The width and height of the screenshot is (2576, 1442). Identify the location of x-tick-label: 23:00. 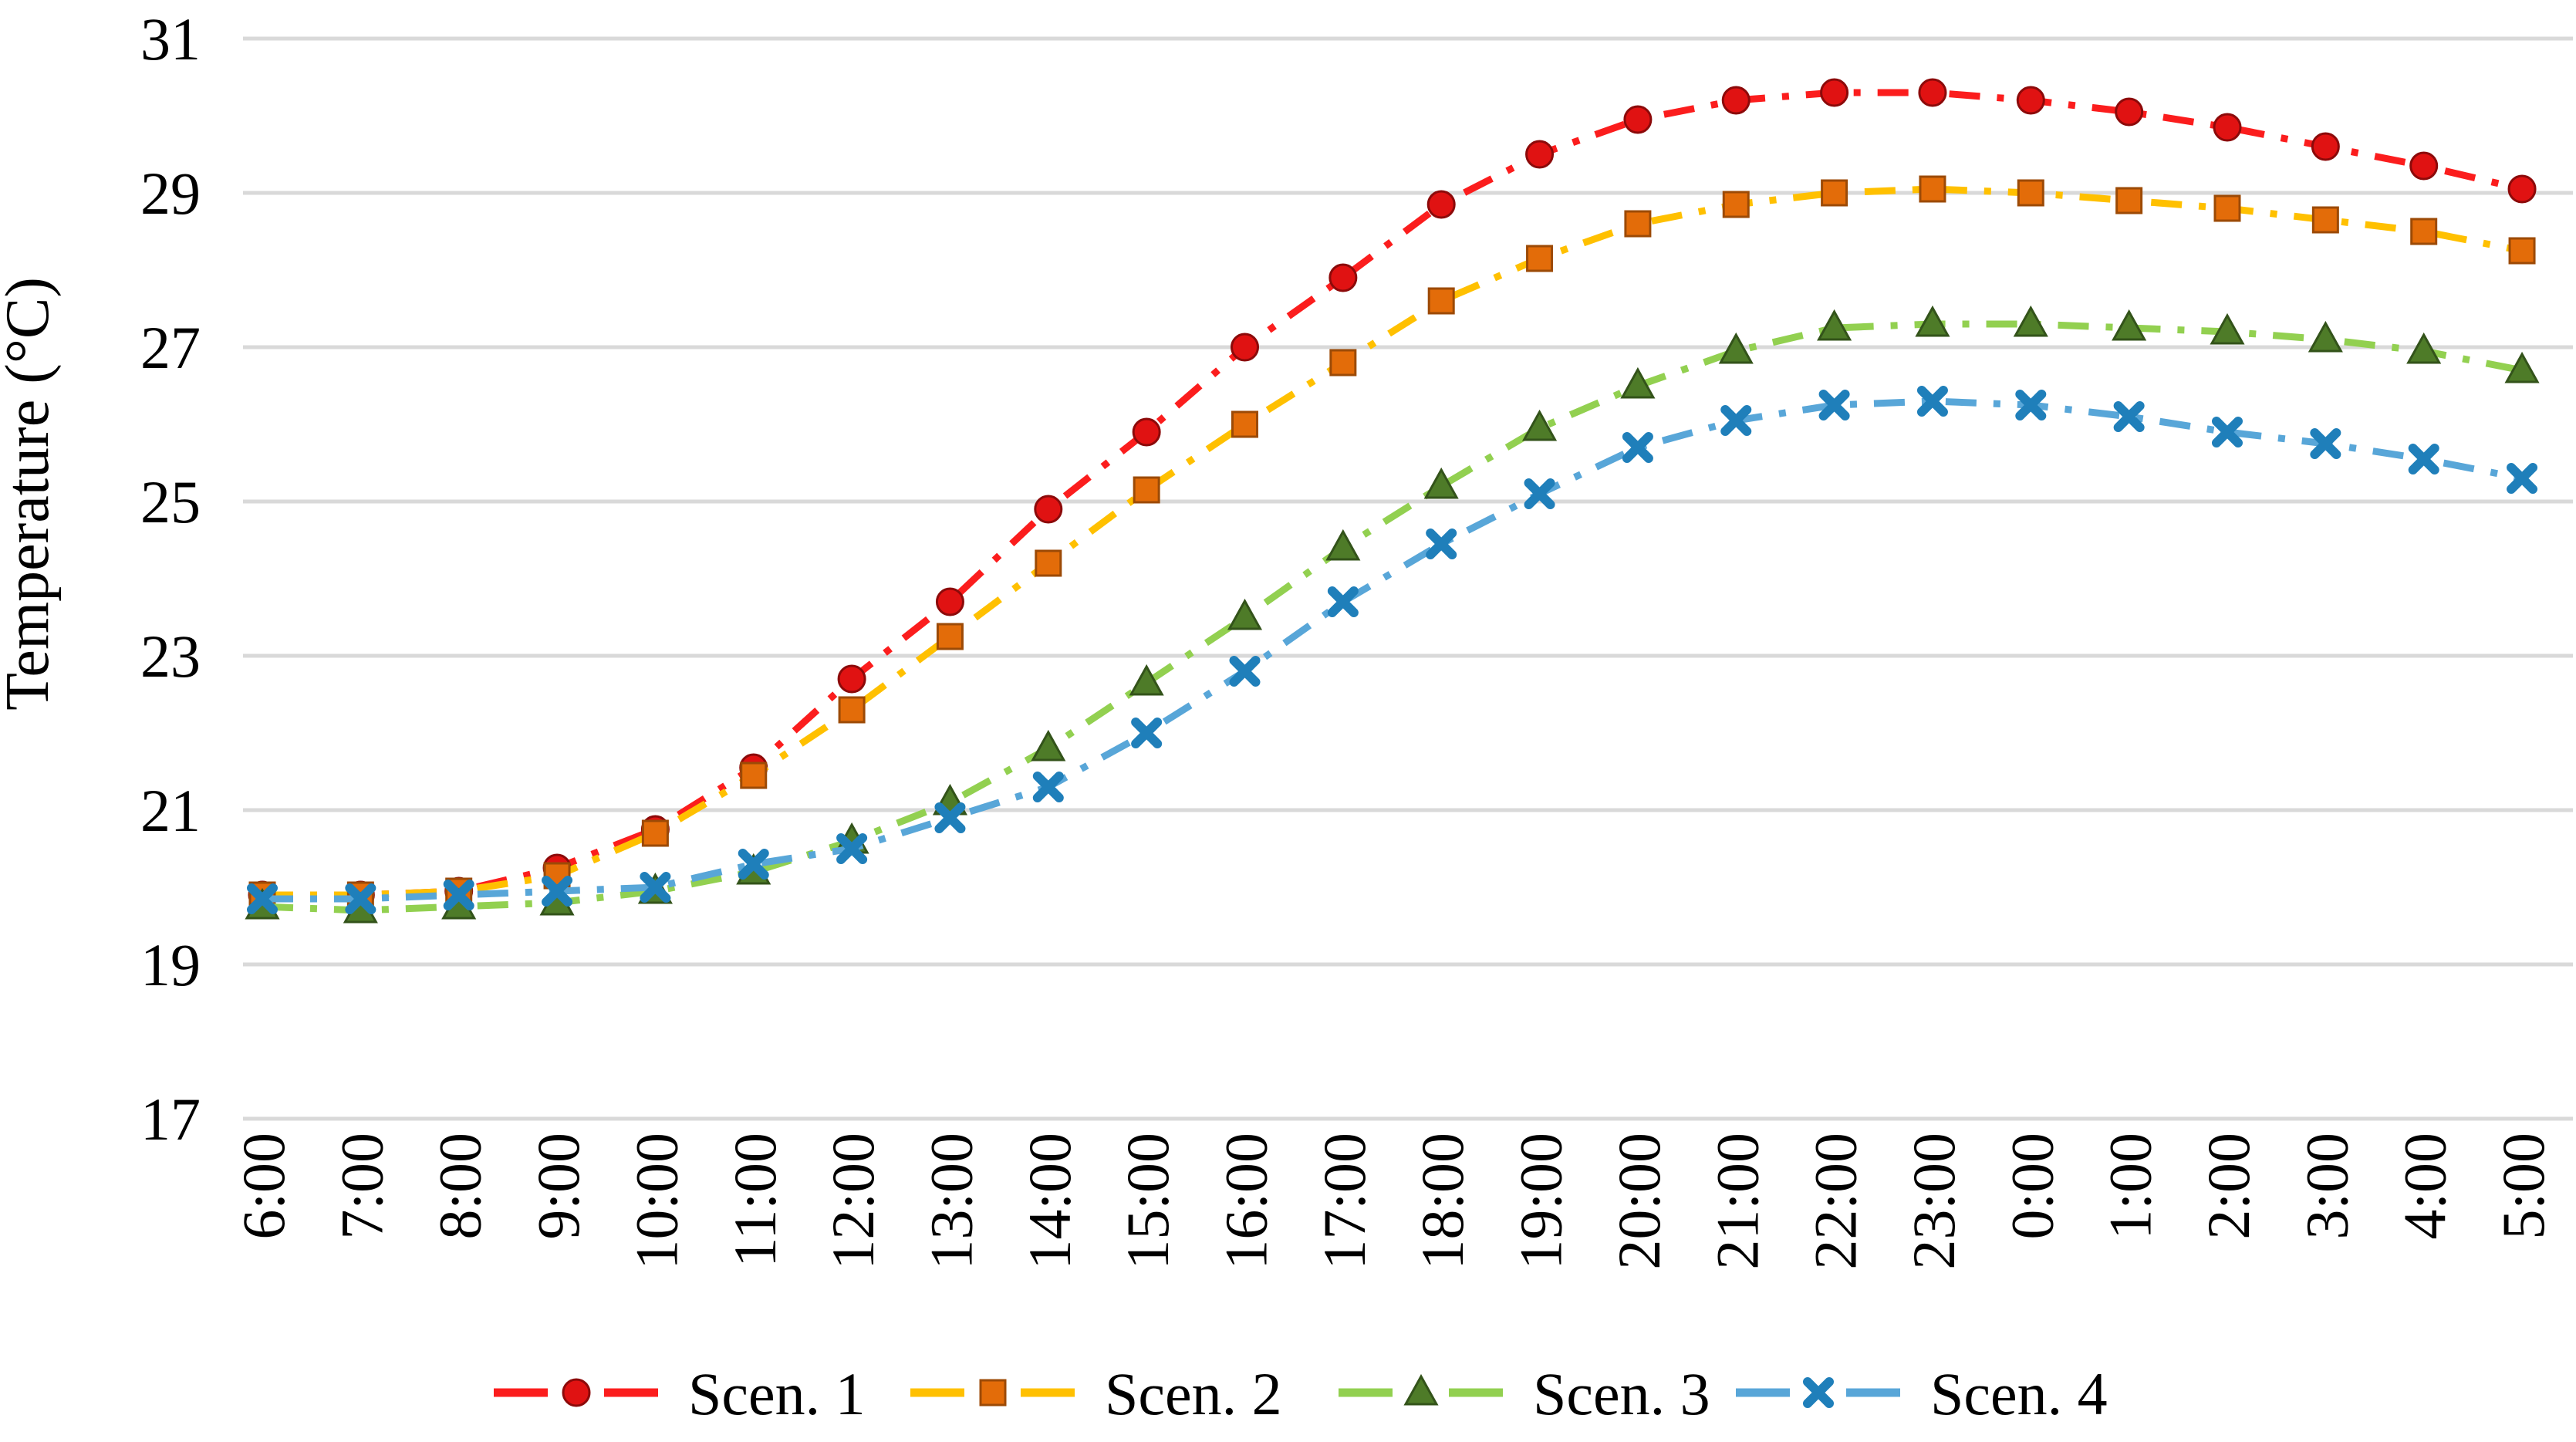
(1934, 1202).